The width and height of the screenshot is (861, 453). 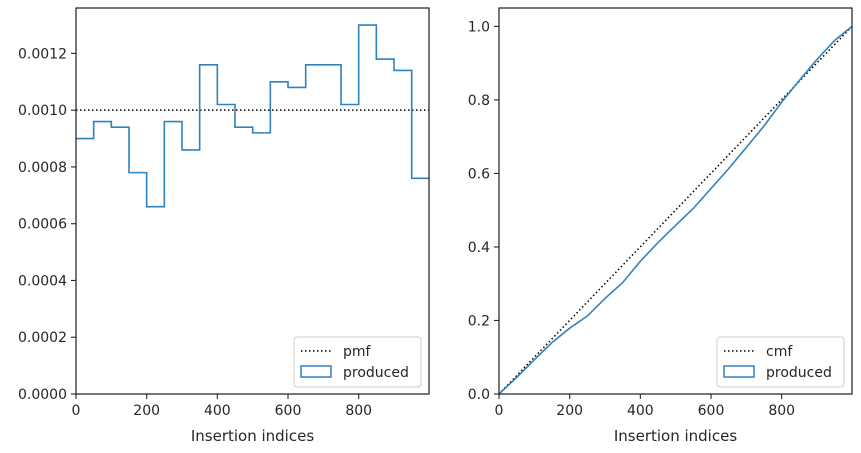 I want to click on histogram-x-tick-label: 200, so click(x=146, y=411).